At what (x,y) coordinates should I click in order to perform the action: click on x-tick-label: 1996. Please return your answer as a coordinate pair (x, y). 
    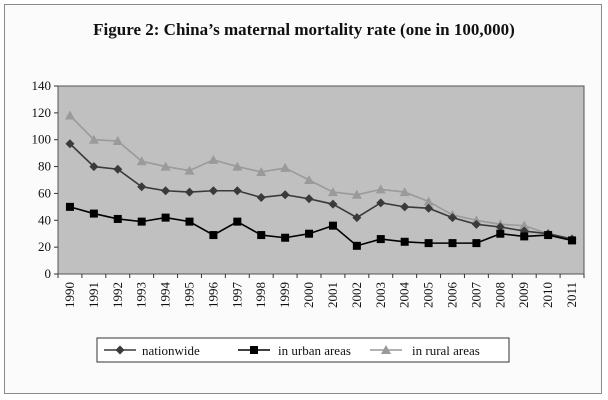
    Looking at the image, I should click on (212, 295).